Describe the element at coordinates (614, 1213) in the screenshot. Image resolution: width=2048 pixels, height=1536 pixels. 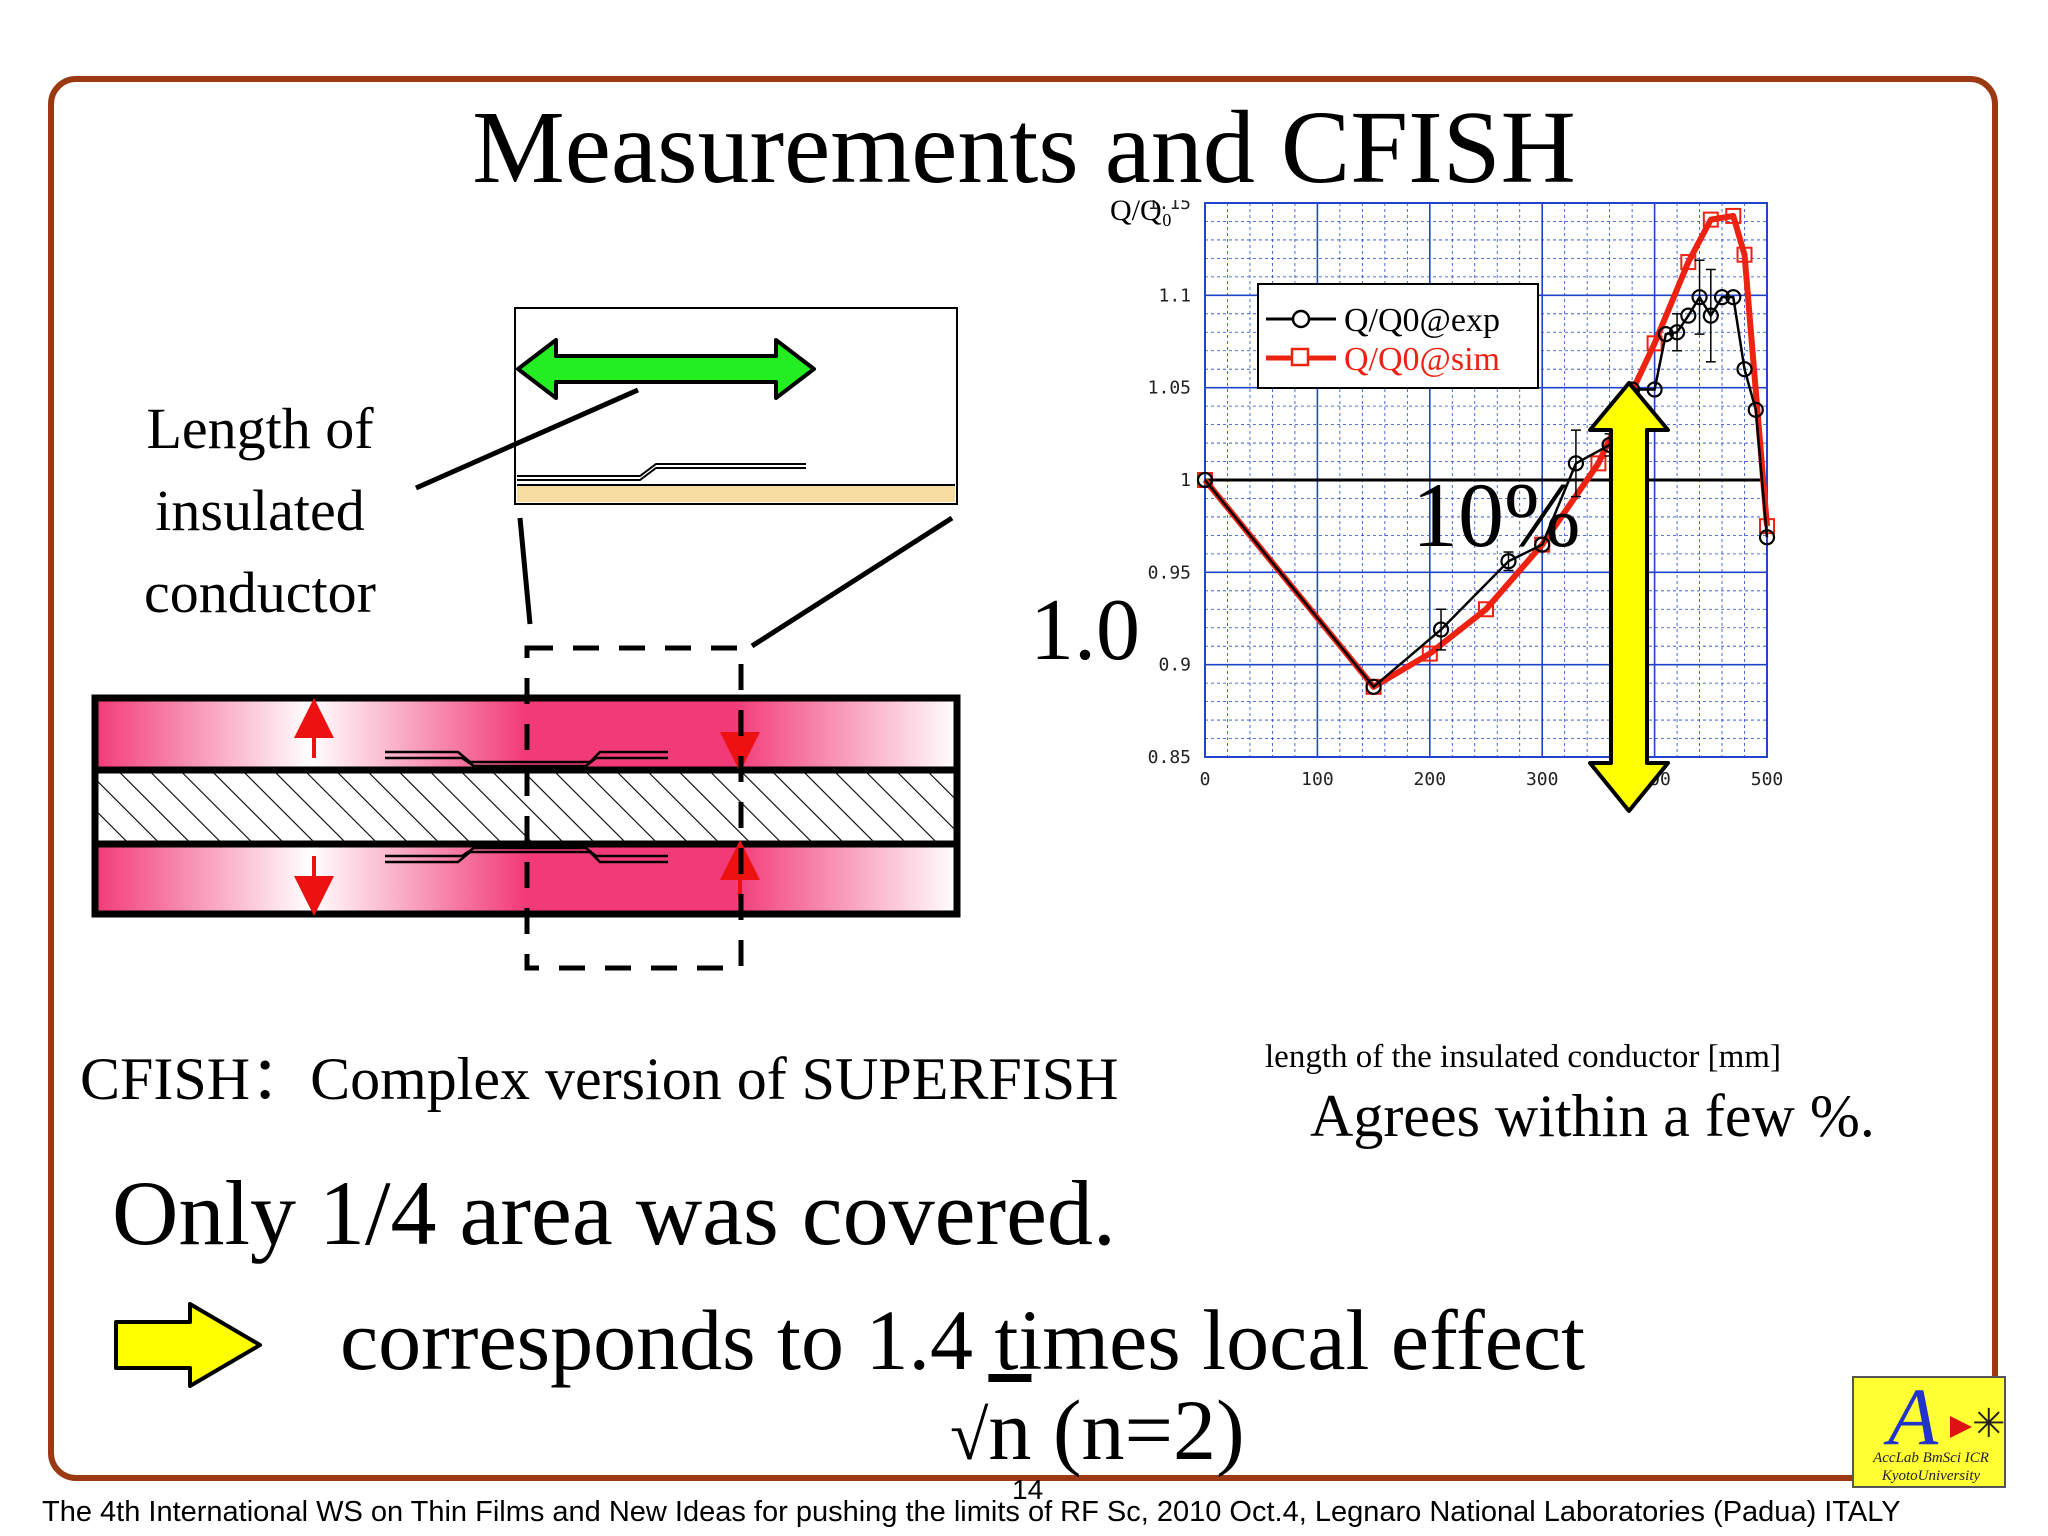
I see `coverage-note: Only 1/4 area was covered.` at that location.